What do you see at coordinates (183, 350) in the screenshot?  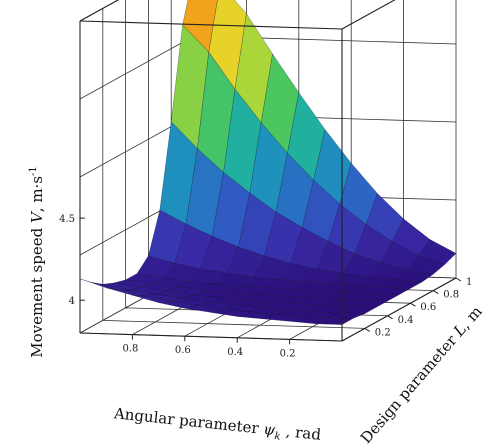 I see `x-tick-label: 0.6` at bounding box center [183, 350].